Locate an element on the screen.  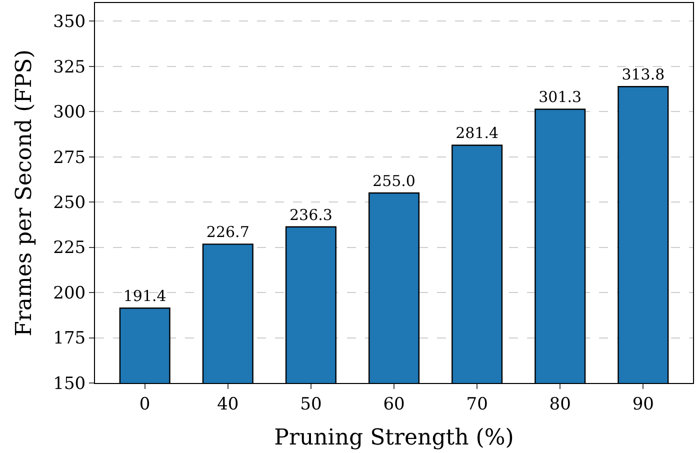
y-tick-label: 225 is located at coordinates (69, 248).